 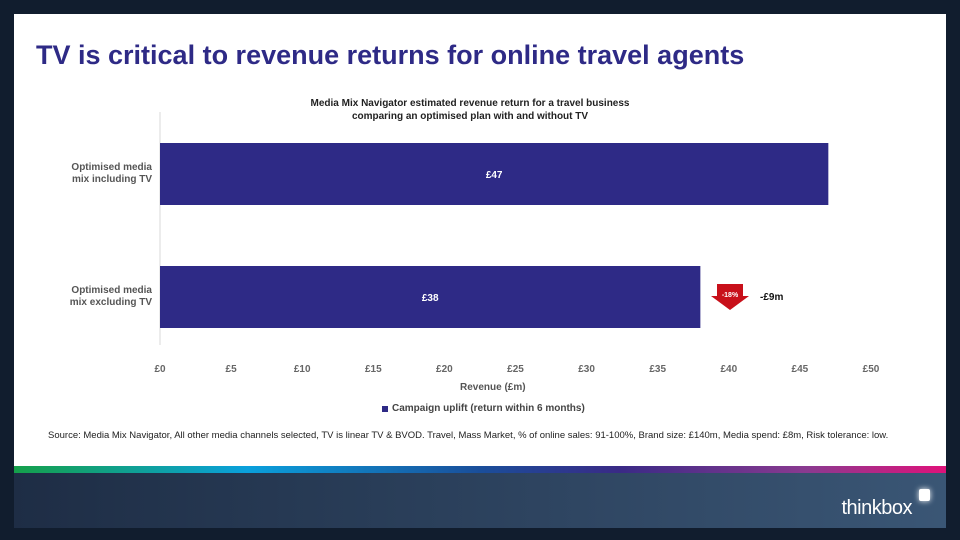 What do you see at coordinates (657, 369) in the screenshot?
I see `x-tick-label: £35` at bounding box center [657, 369].